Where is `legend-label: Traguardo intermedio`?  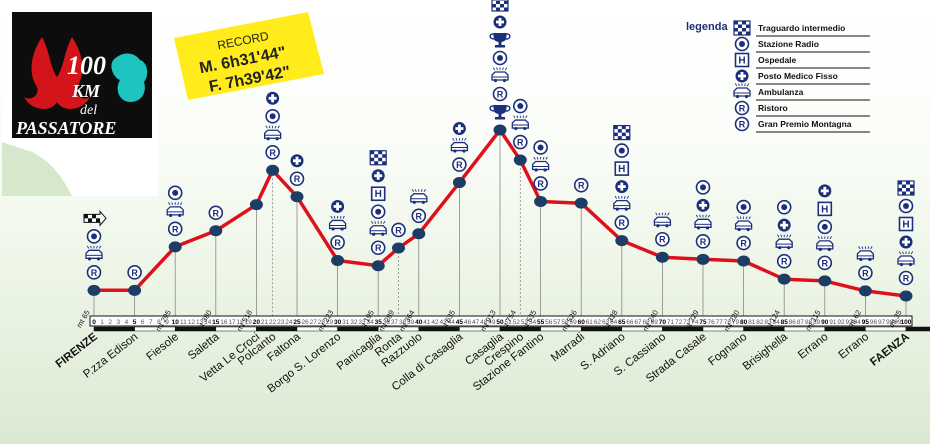 legend-label: Traguardo intermedio is located at coordinates (801, 28).